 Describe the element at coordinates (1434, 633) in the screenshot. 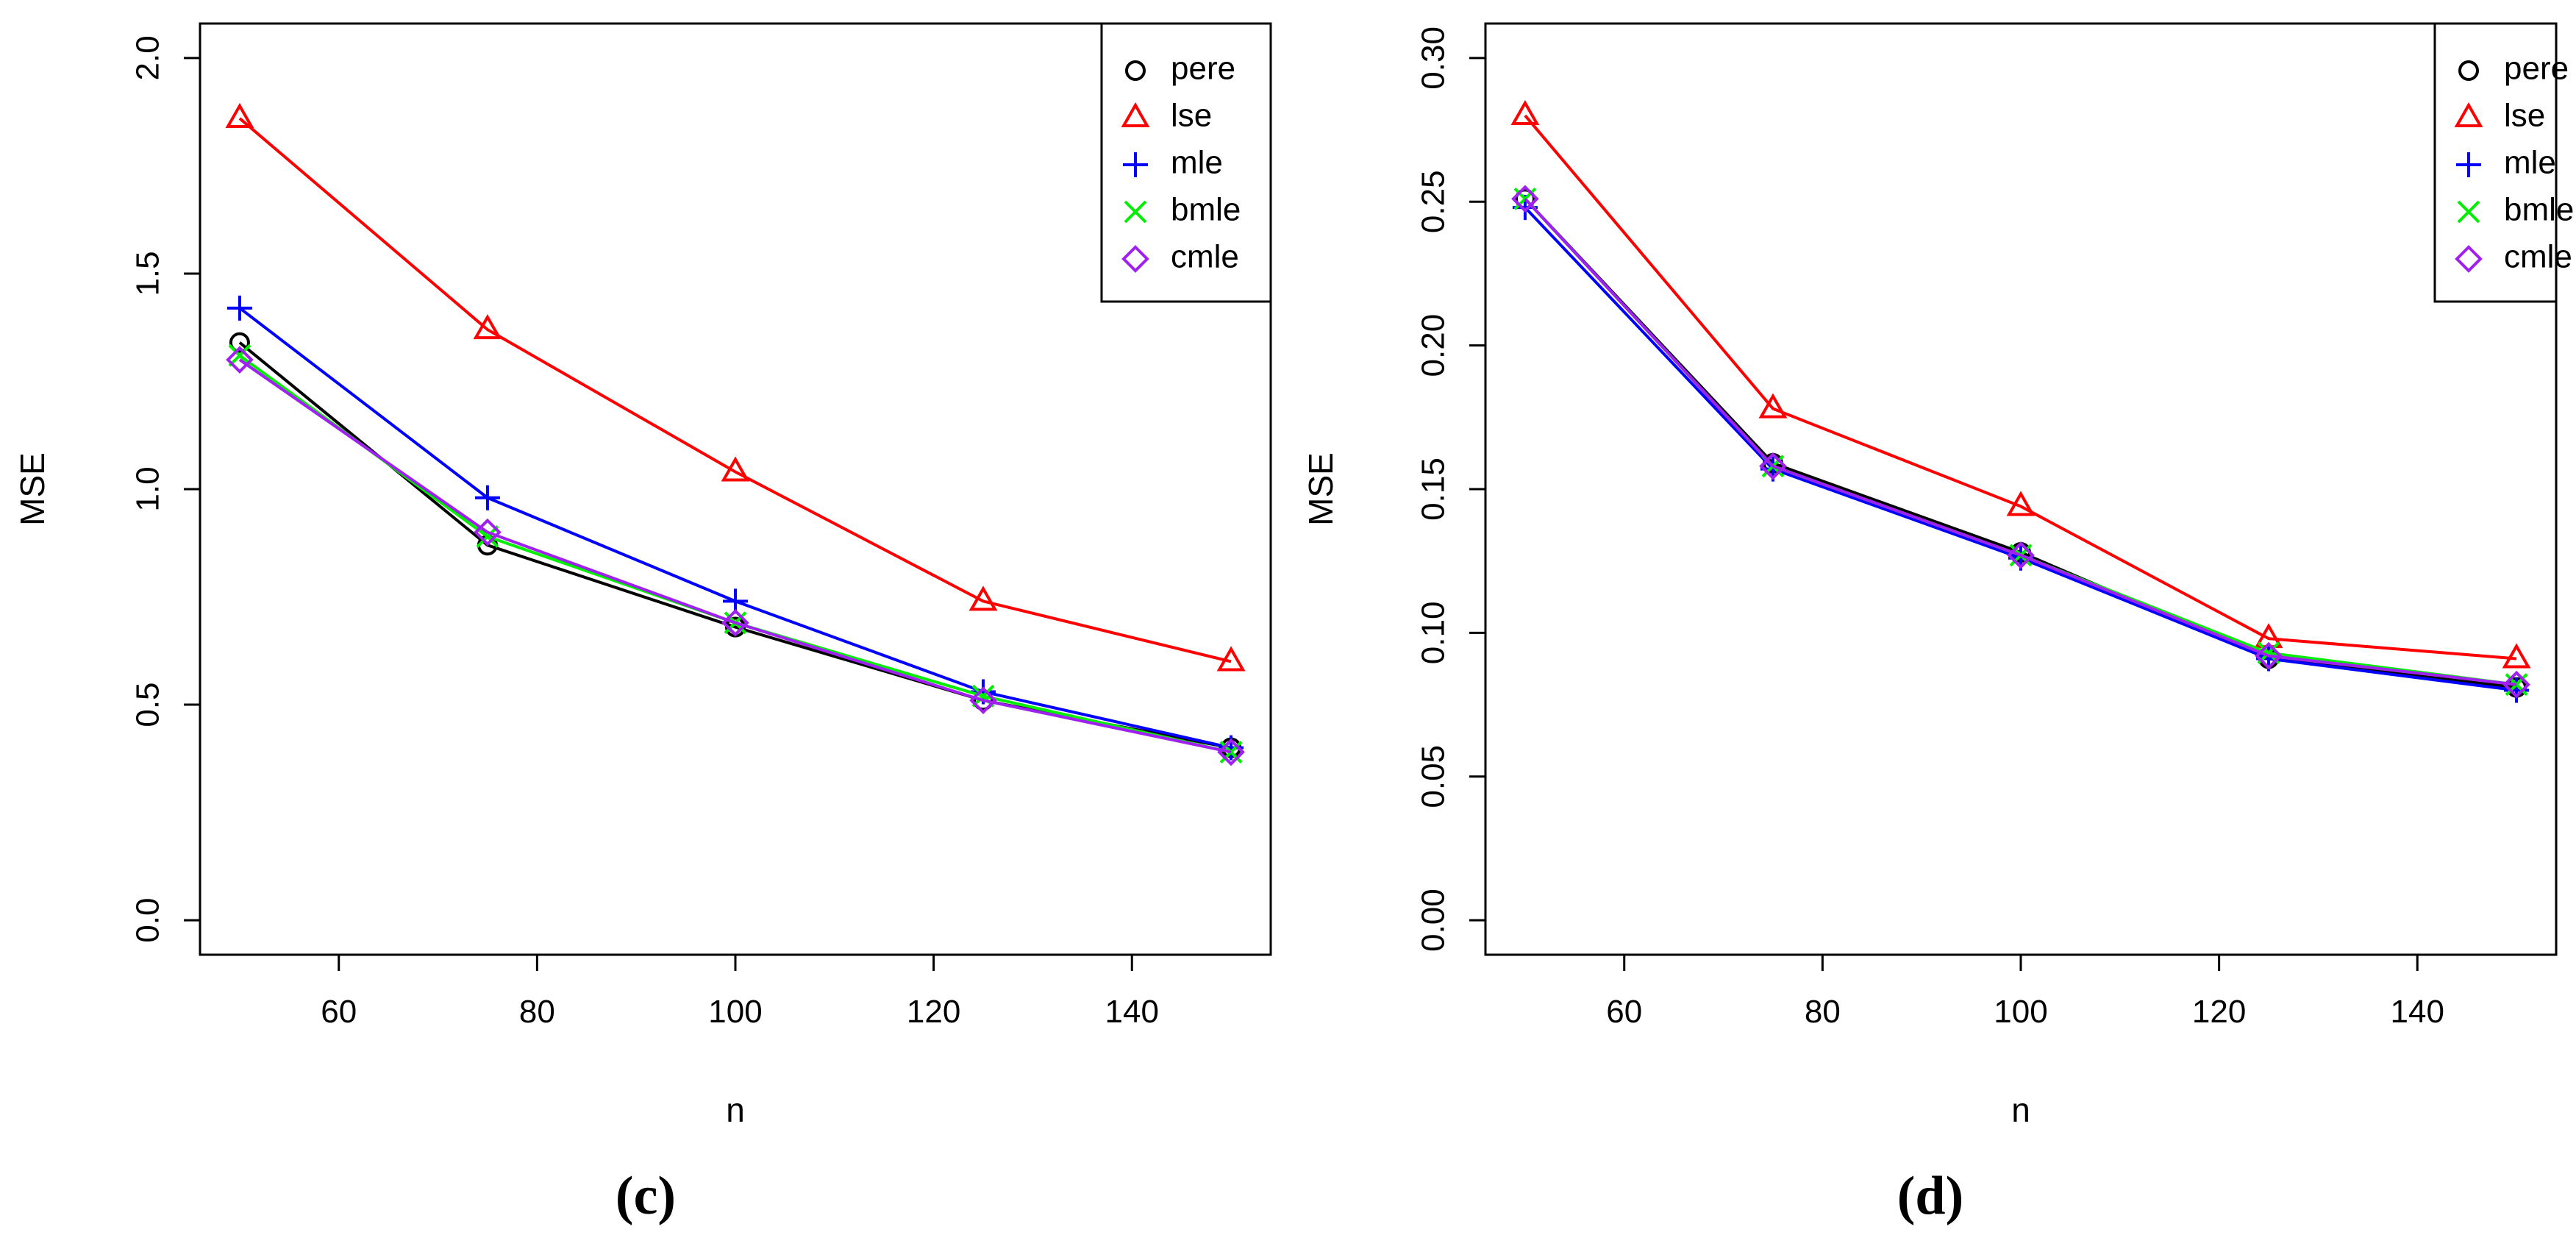

I see `y-tick-label: 0.10` at that location.